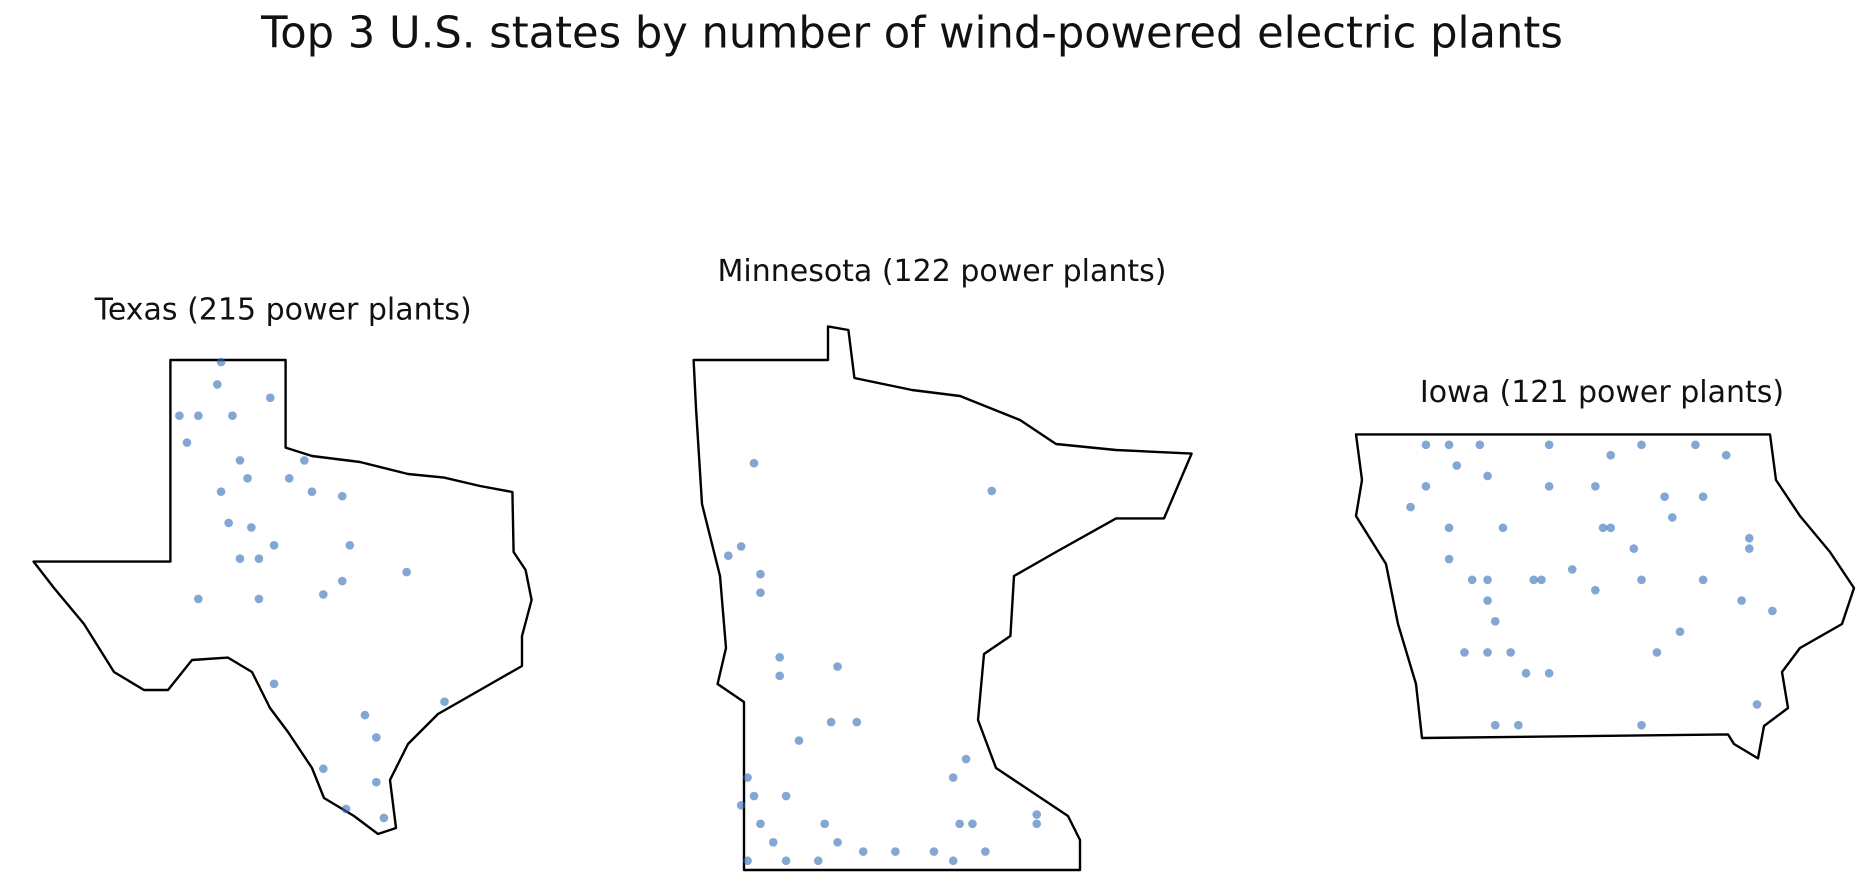  I want to click on iowa-outline, so click(1605, 596).